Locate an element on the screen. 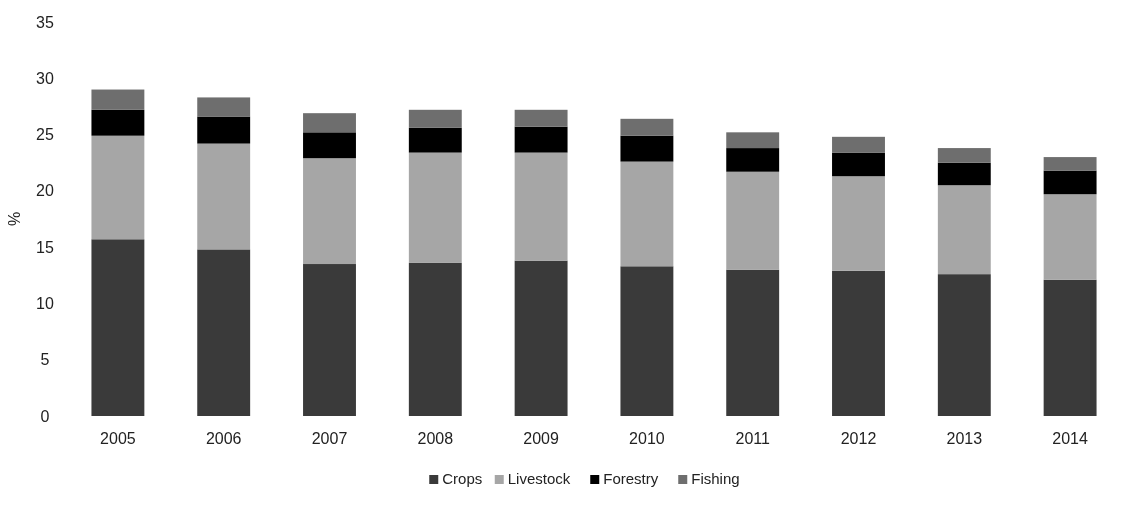  y-tick-label: 15 is located at coordinates (45, 247).